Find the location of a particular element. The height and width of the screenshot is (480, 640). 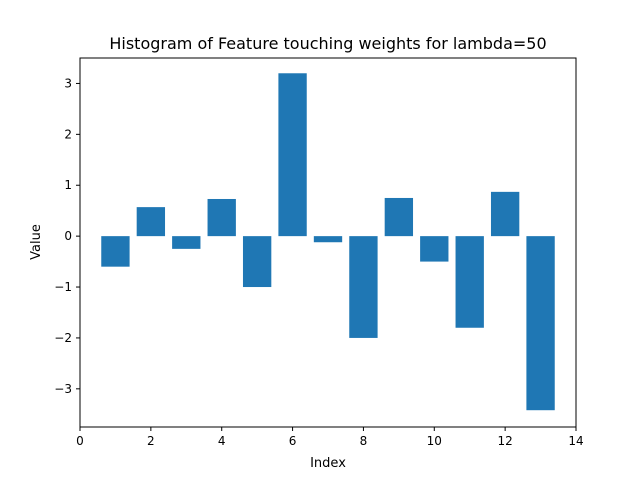

x-tick-label: 4 is located at coordinates (222, 441).